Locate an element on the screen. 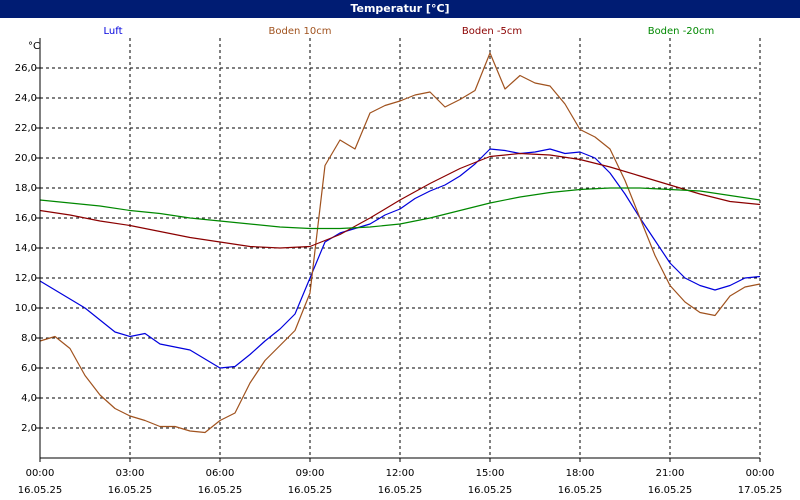 The width and height of the screenshot is (800, 500). chart-title: Temperatur [°C] is located at coordinates (400, 9).